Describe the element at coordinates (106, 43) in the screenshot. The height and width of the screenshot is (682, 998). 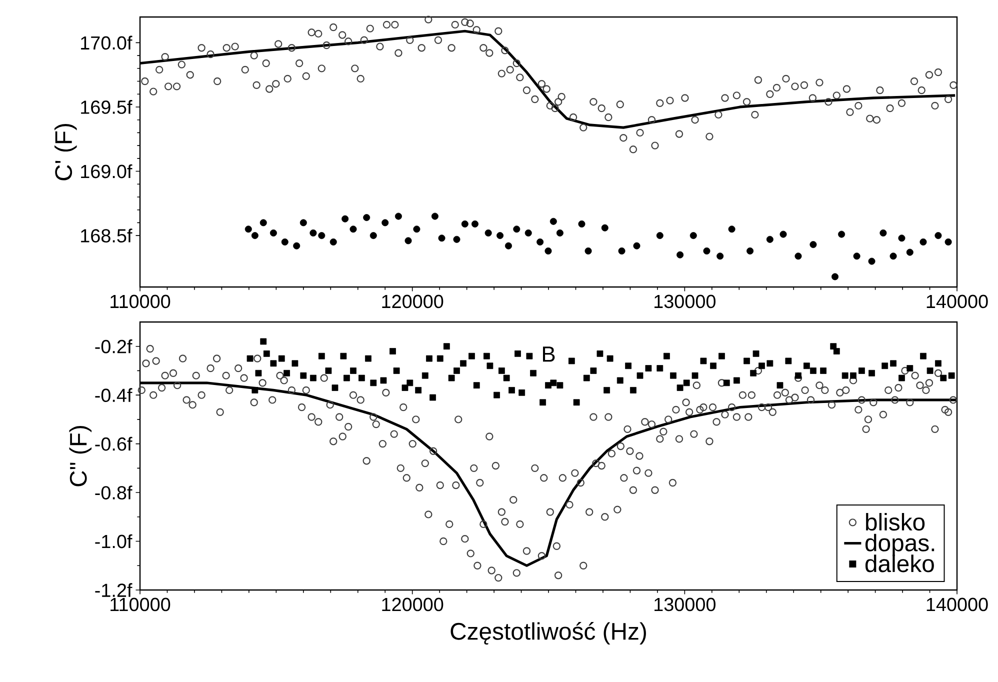
I see `y-tick-label: 170.0f` at that location.